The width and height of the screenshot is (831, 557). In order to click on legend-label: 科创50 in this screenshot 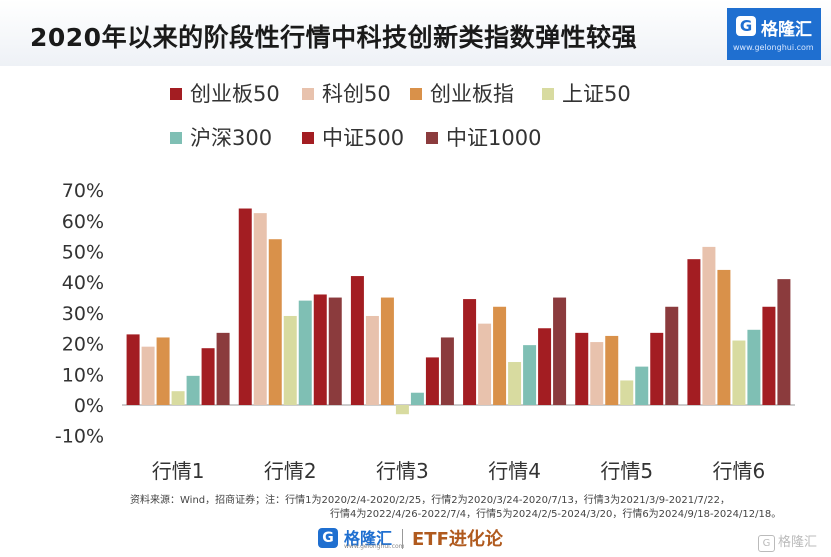, I will do `click(356, 94)`.